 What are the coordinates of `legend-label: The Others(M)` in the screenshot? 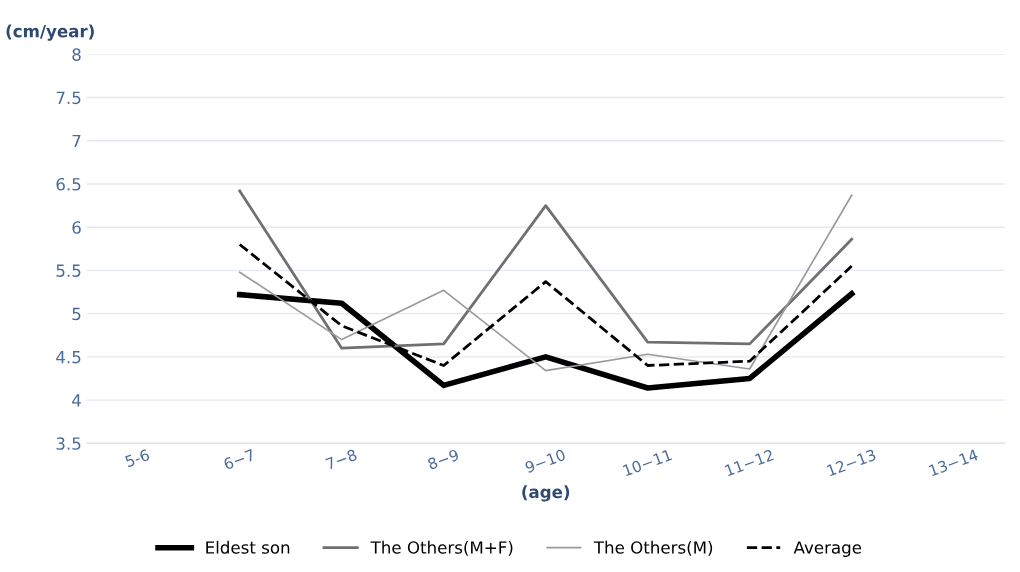 It's located at (653, 548).